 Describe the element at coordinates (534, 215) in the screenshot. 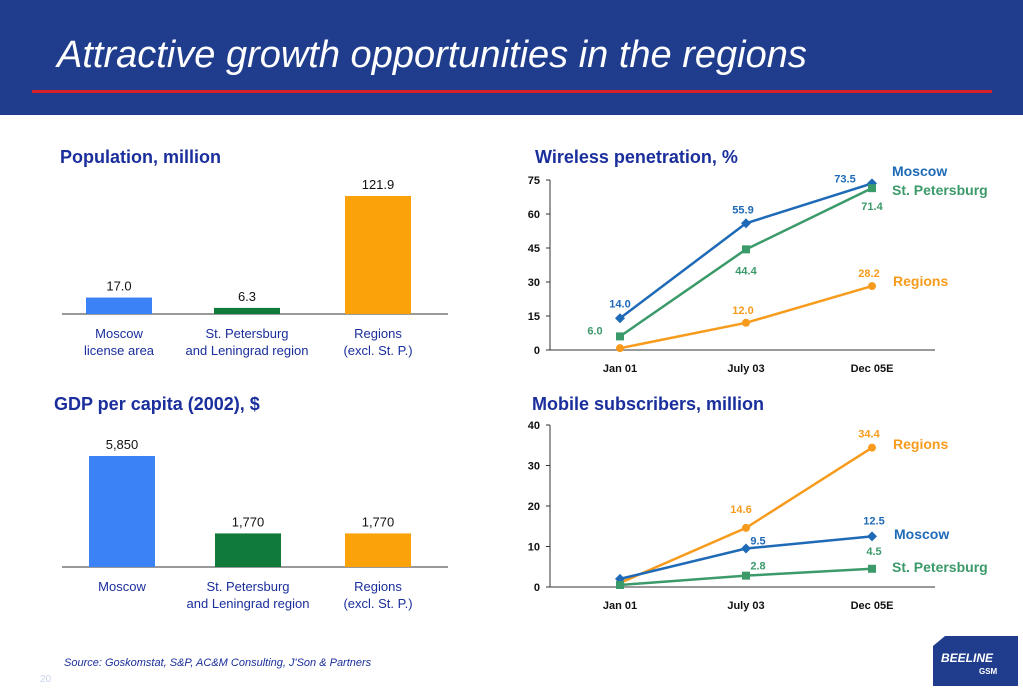

I see `y-tick-label: 60` at that location.